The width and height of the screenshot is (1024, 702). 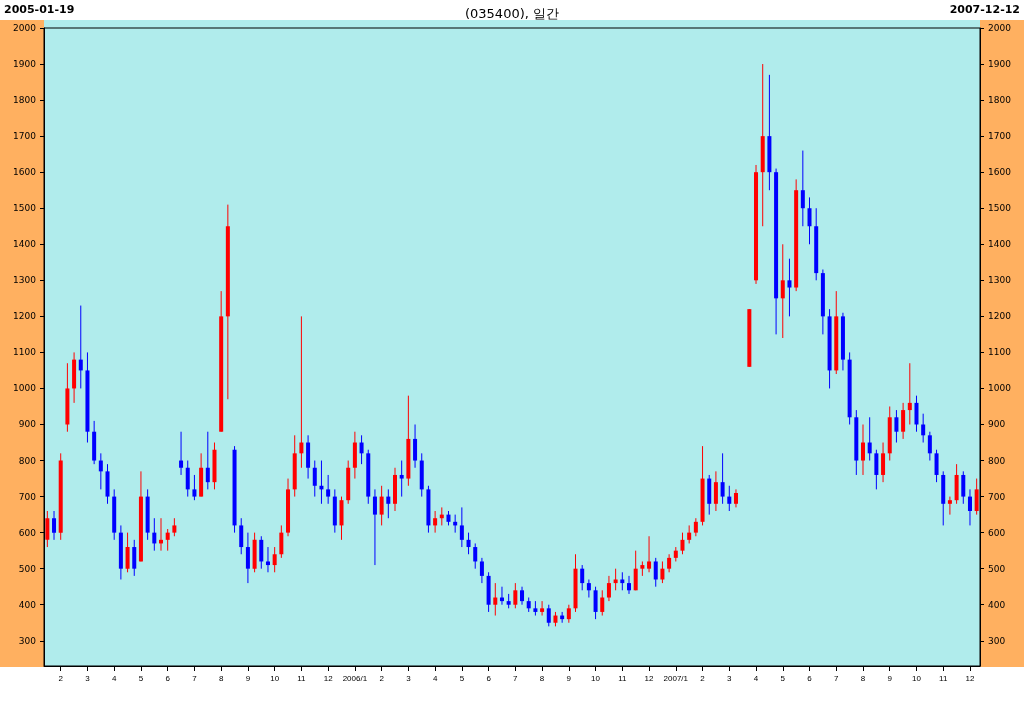 I want to click on y2-tick-label: 1500, so click(x=1000, y=208).